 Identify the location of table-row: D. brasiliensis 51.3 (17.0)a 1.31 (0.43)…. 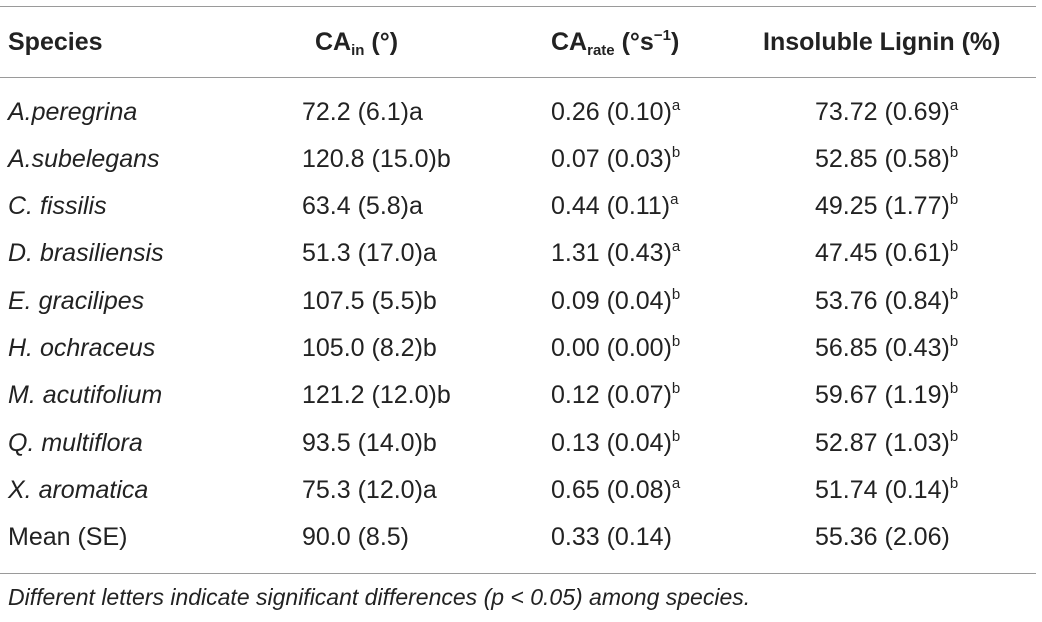
(521, 253).